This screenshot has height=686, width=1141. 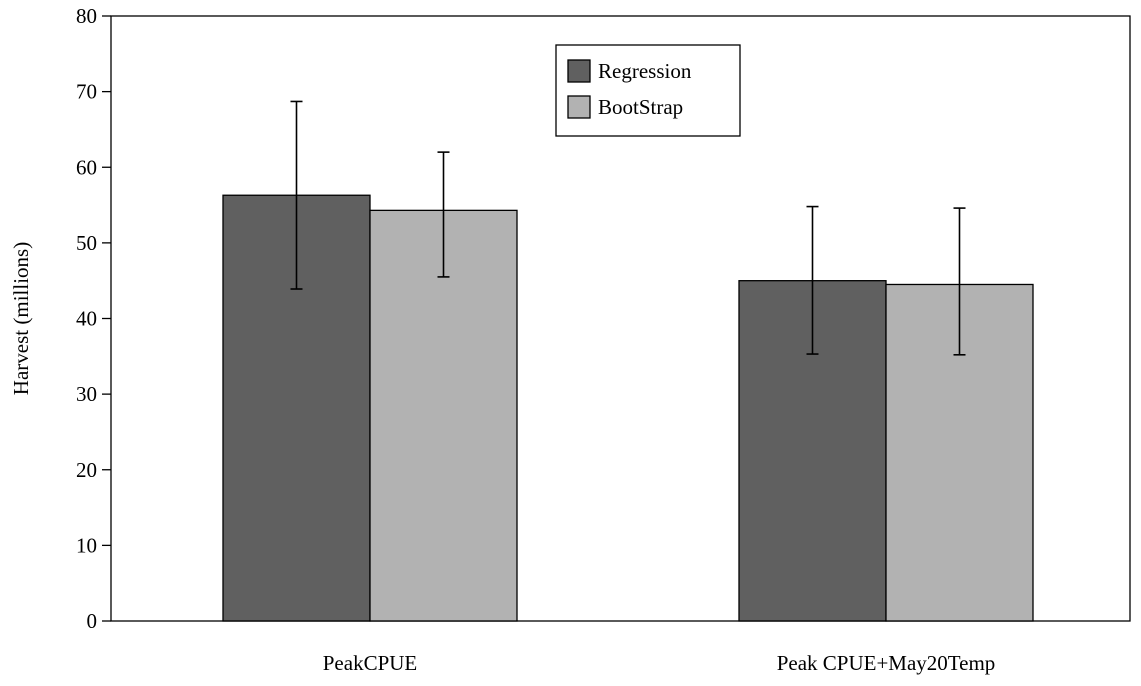 I want to click on y-tick-label: 10, so click(x=86, y=545).